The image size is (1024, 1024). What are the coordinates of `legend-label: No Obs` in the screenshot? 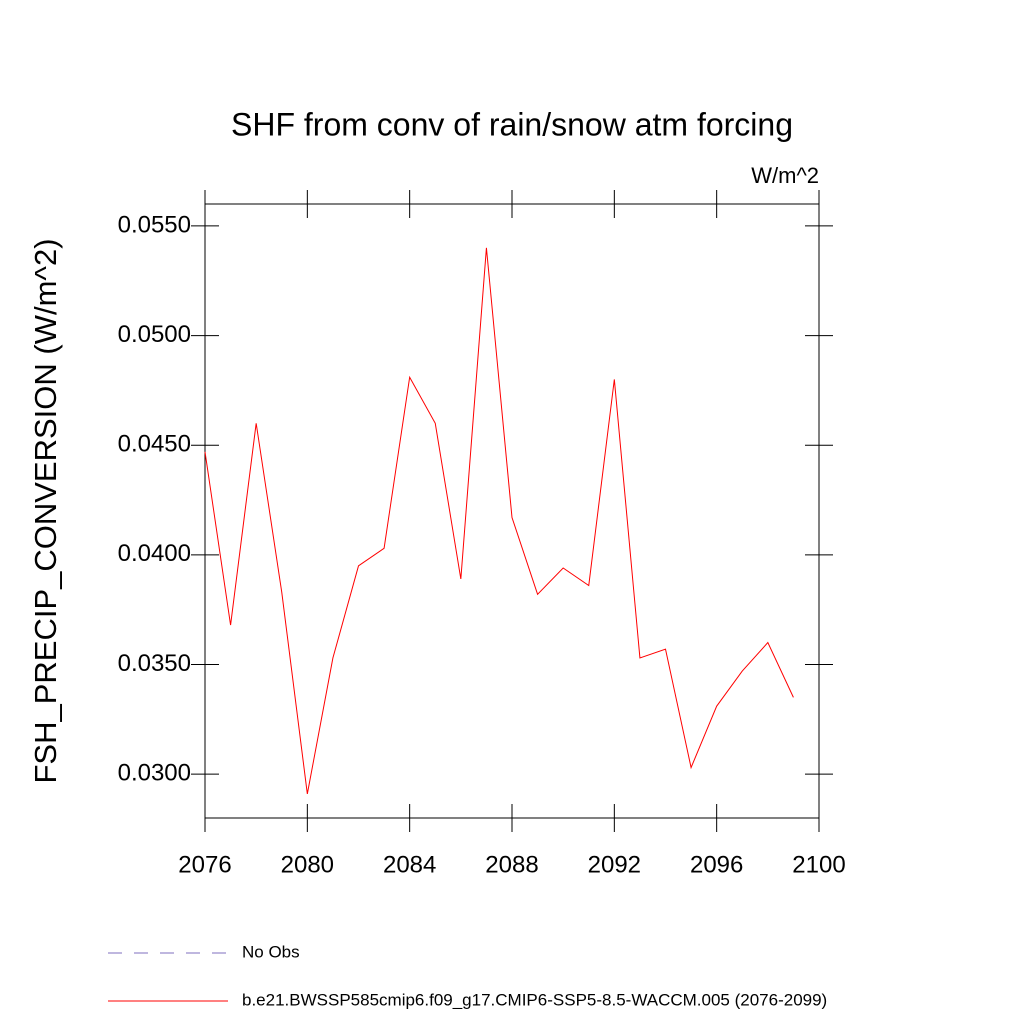 It's located at (271, 951).